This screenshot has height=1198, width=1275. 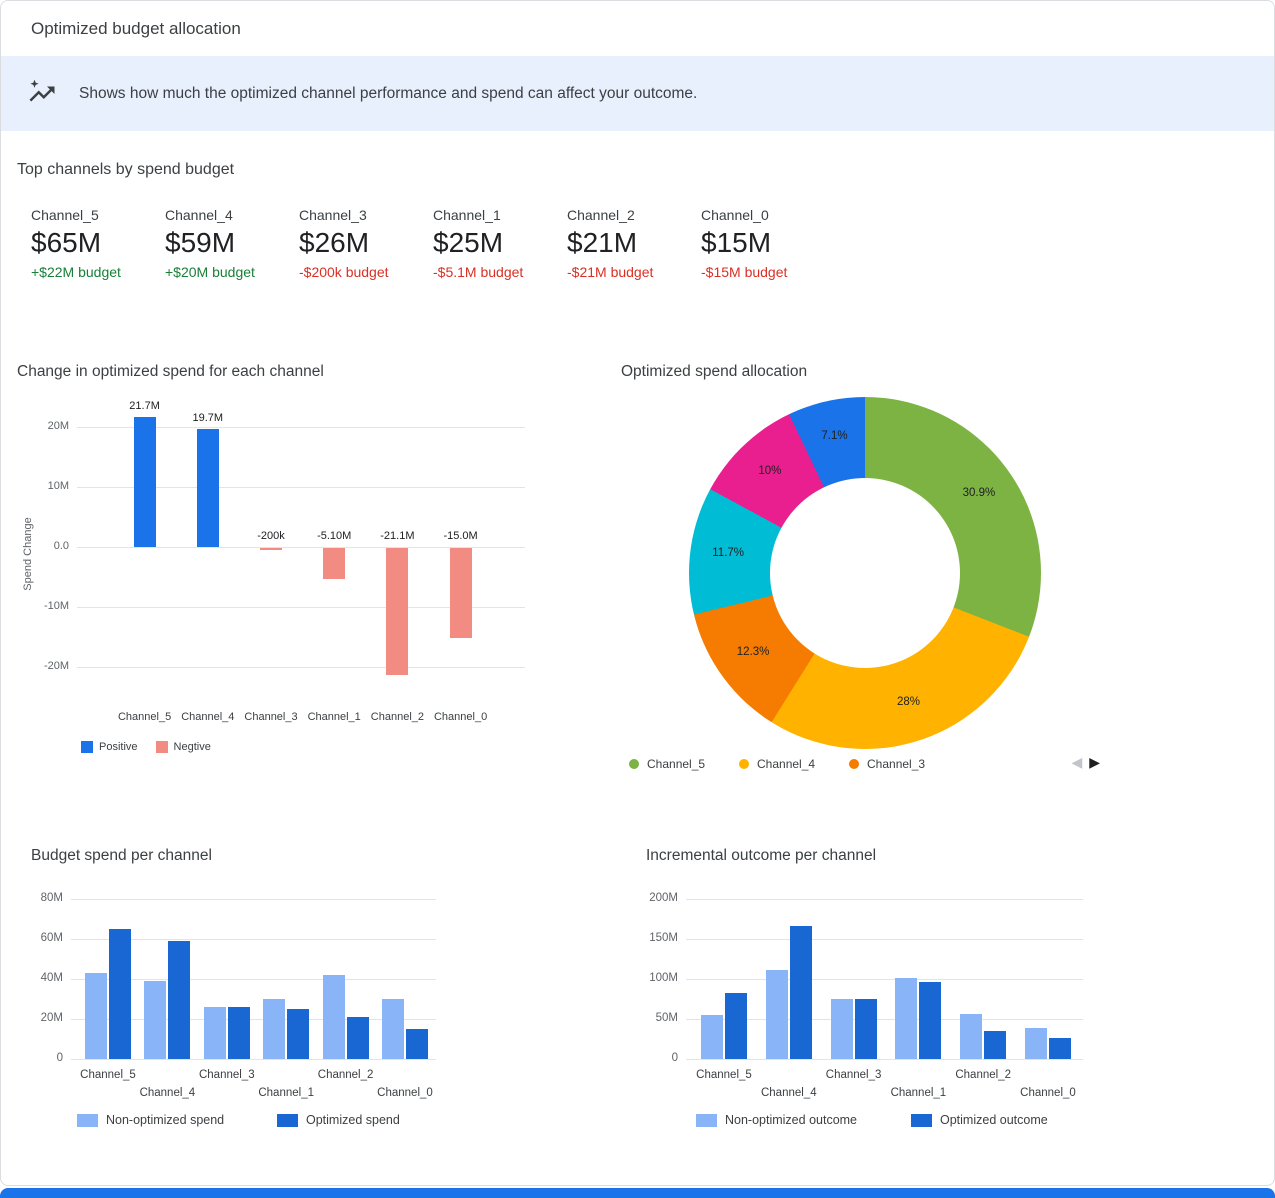 What do you see at coordinates (210, 272) in the screenshot?
I see `channel-budget-delta: +$20M budget` at bounding box center [210, 272].